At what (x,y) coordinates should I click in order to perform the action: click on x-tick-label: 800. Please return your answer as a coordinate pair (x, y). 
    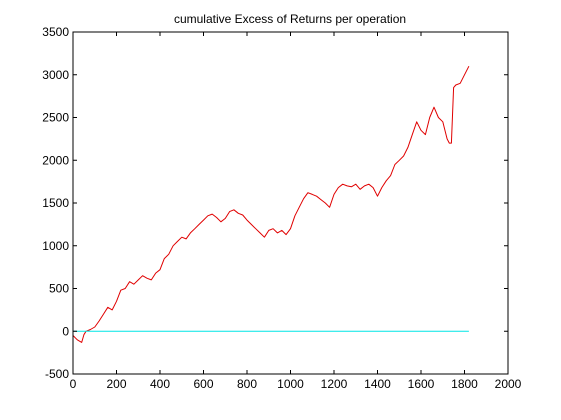
    Looking at the image, I should click on (247, 384).